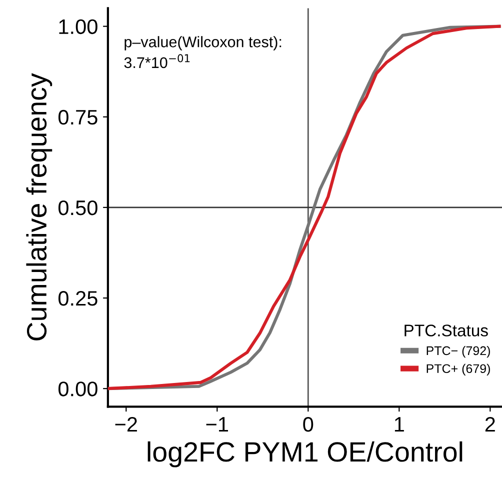 This screenshot has height=483, width=502. I want to click on x-axis-title: log2FC PYM1 OE/Control, so click(305, 454).